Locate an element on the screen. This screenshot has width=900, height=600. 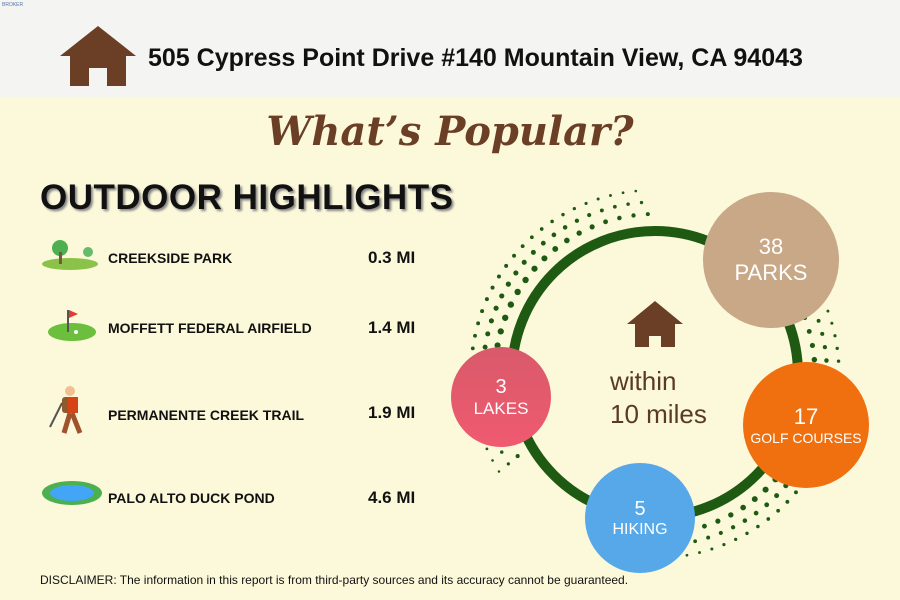
golf-count: 17 is located at coordinates (806, 416).